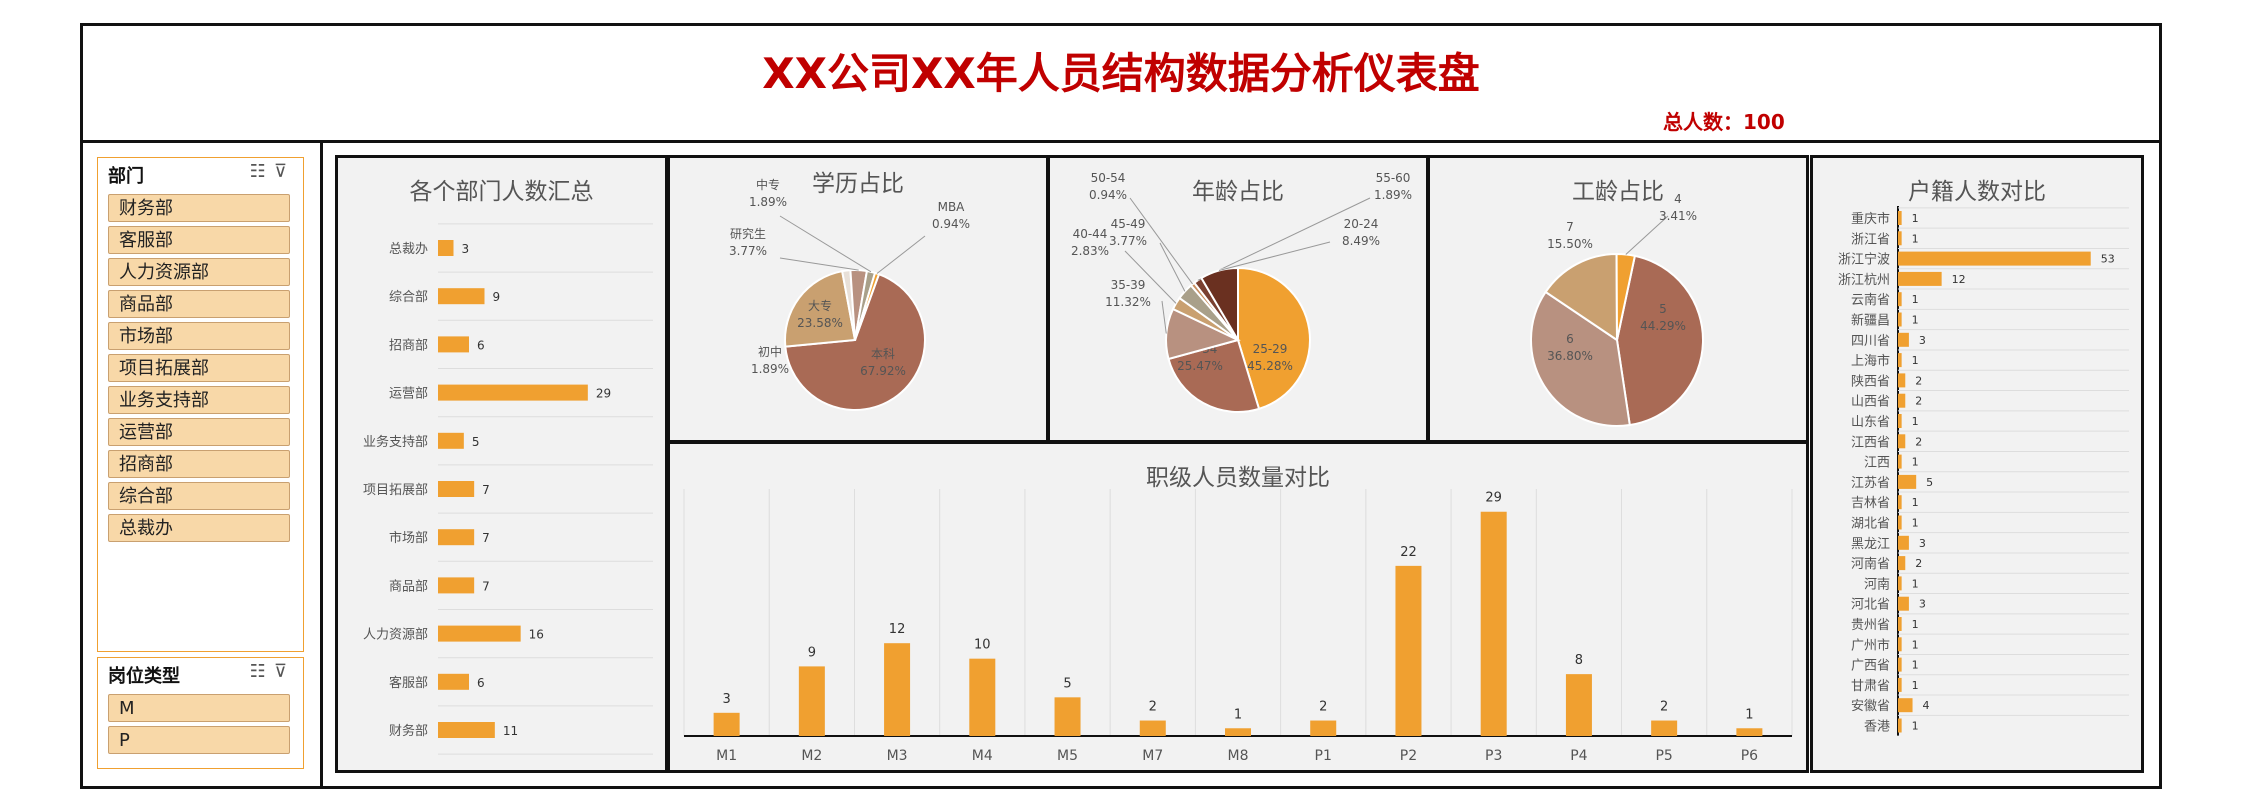 Image resolution: width=2241 pixels, height=812 pixels. I want to click on tick-label: 江西省, so click(1870, 442).